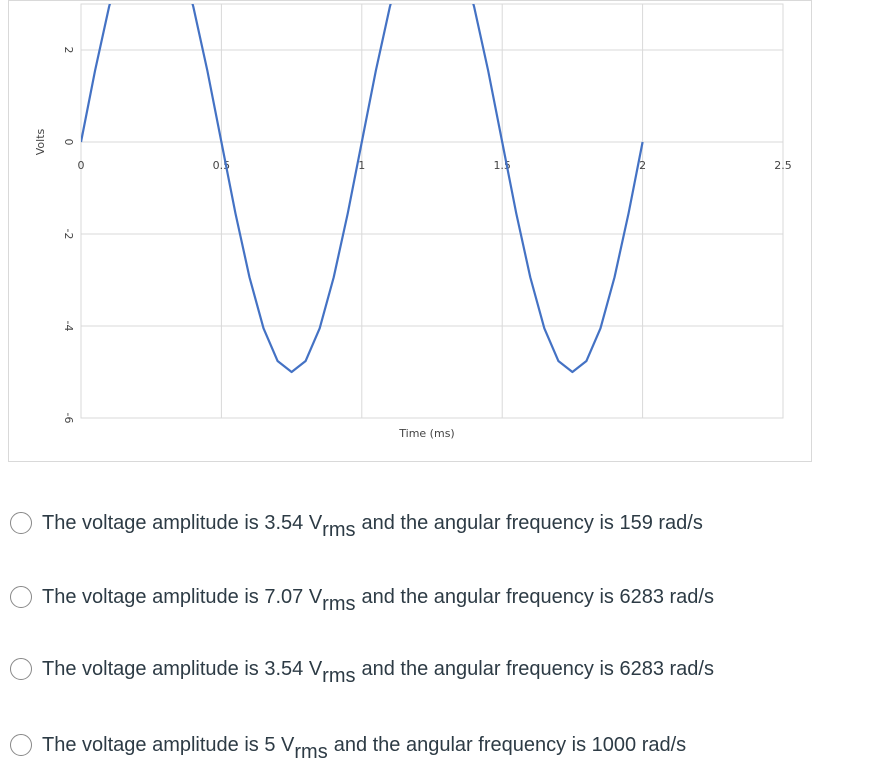  Describe the element at coordinates (361, 165) in the screenshot. I see `x-tick-label: 1` at that location.